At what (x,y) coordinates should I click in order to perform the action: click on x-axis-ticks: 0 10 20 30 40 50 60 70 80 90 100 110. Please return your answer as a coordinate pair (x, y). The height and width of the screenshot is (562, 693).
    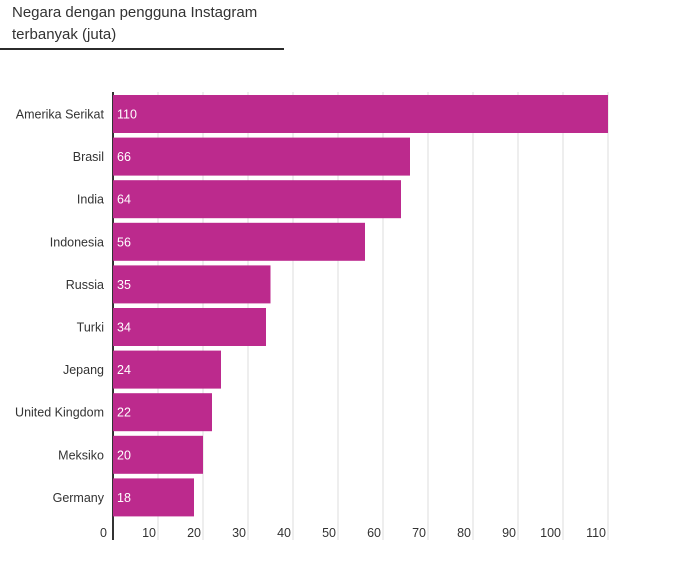
    Looking at the image, I should click on (353, 533).